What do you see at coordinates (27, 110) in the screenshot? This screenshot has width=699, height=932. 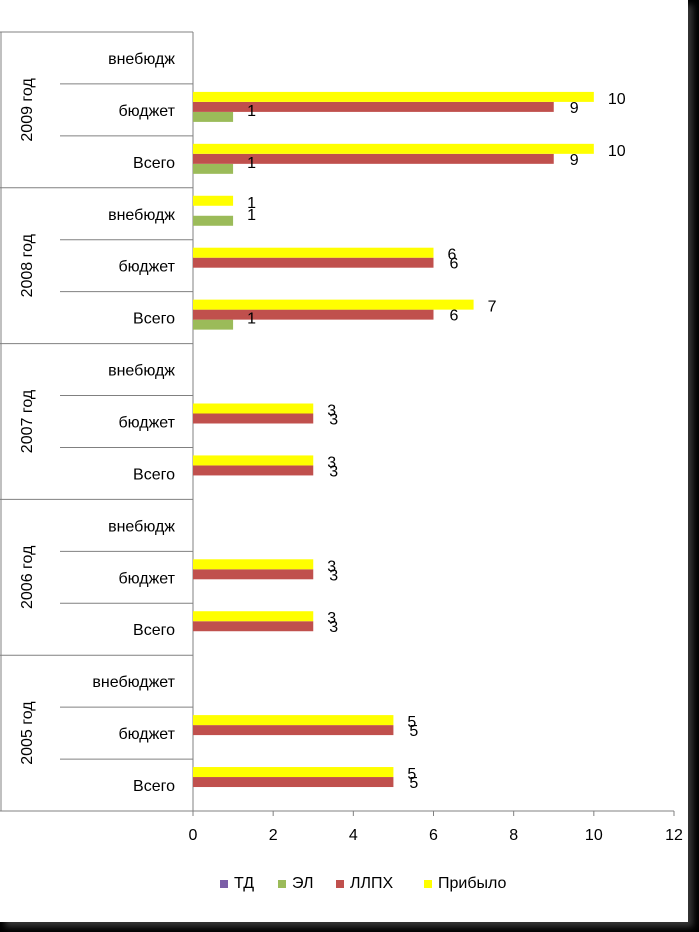 I see `year-label: 2009 год` at bounding box center [27, 110].